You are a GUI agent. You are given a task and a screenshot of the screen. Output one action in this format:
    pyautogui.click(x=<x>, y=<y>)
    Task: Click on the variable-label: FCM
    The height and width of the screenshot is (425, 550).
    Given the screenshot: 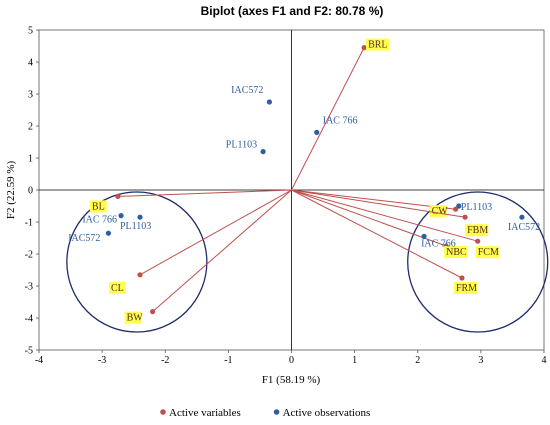 What is the action you would take?
    pyautogui.click(x=488, y=252)
    